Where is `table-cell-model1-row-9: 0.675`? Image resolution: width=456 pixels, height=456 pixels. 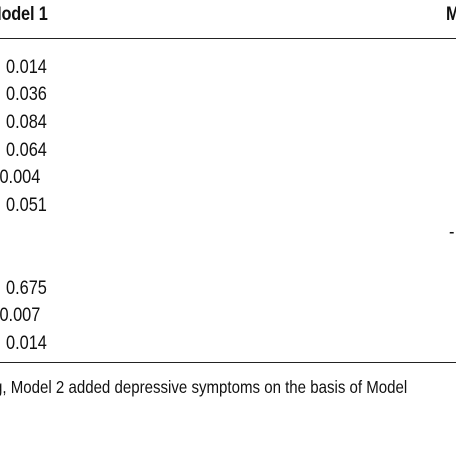 table-cell-model1-row-9: 0.675 is located at coordinates (26, 288).